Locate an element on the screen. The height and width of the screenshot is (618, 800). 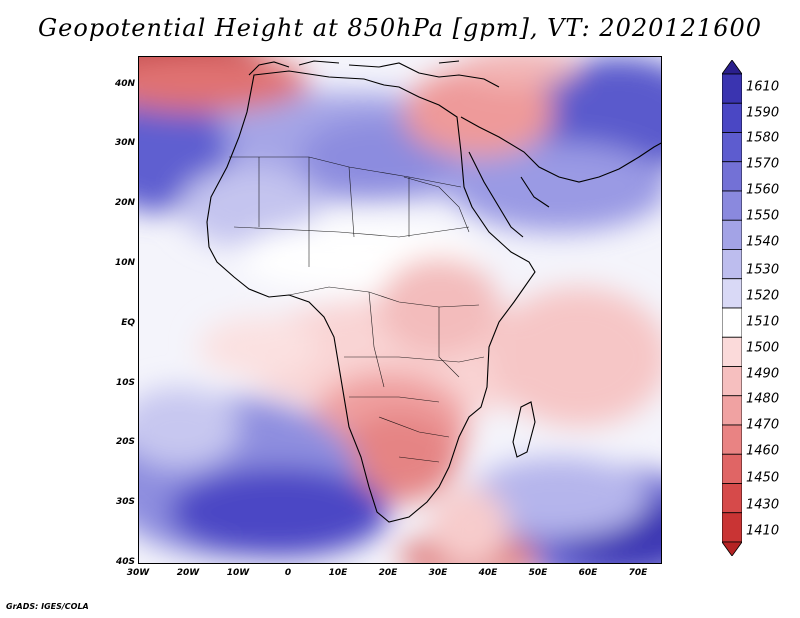
colorbar-label-1470: 1470 is located at coordinates (763, 425).